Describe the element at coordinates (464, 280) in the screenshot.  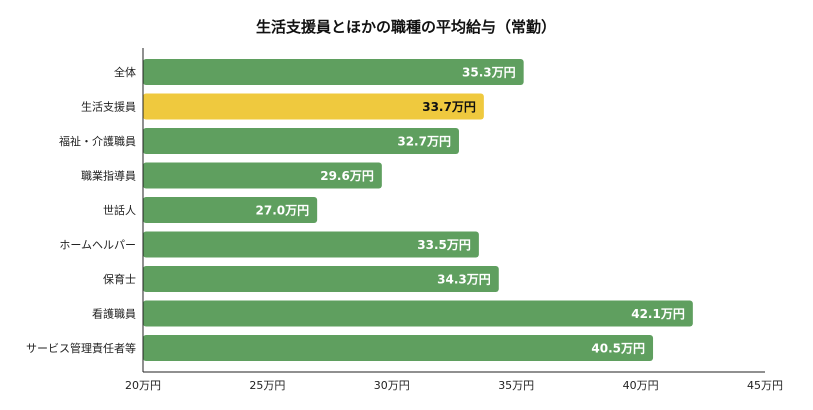
I see `data-label: 34.3万円` at that location.